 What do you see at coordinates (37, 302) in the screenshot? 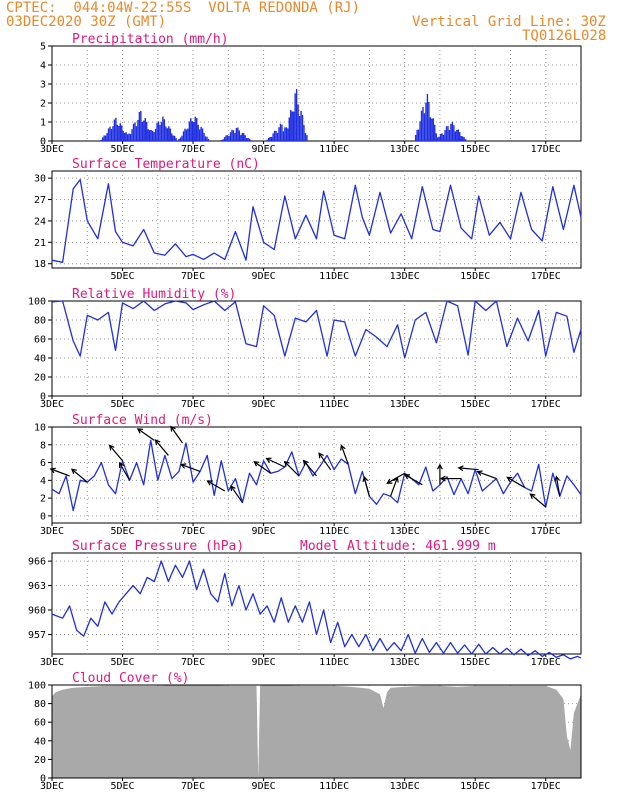
I see `y-tick-label: 100` at bounding box center [37, 302].